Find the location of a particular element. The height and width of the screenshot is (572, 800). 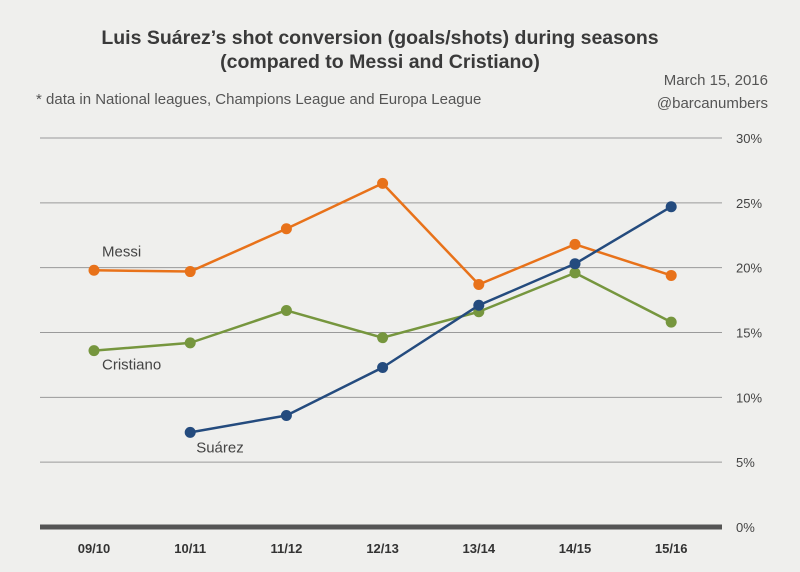

y-tick-label: 10% is located at coordinates (749, 397).